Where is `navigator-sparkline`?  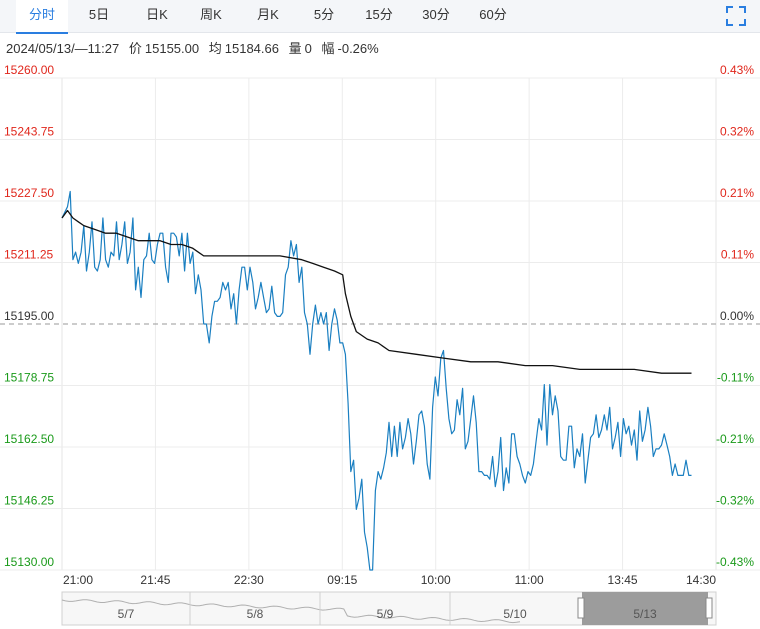 navigator-sparkline is located at coordinates (291, 611).